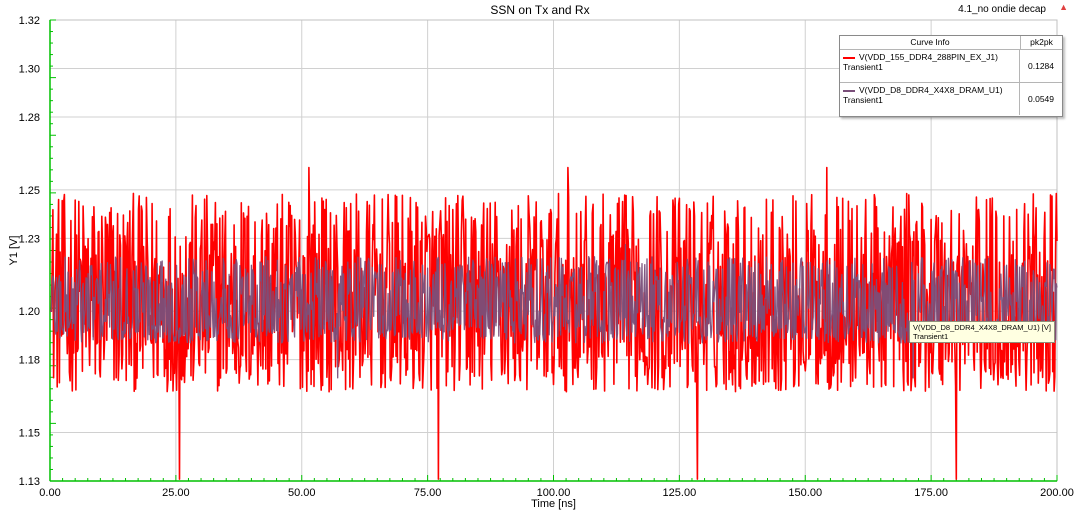  What do you see at coordinates (982, 327) in the screenshot?
I see `tooltip-line-1: V(VDD_D8_DDR4_X4X8_DRAM_U1) [V]` at bounding box center [982, 327].